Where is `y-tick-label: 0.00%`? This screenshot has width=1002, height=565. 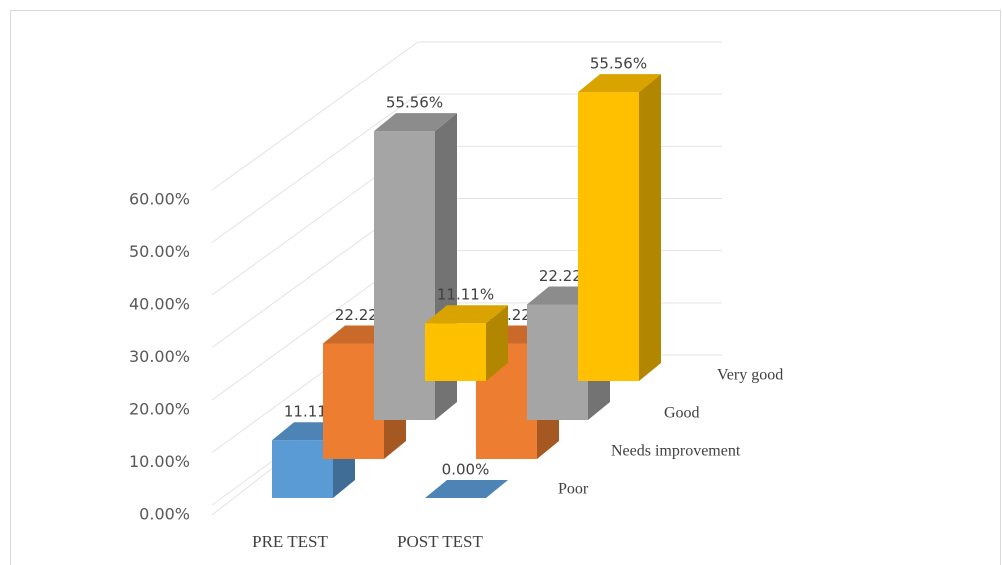 y-tick-label: 0.00% is located at coordinates (164, 514).